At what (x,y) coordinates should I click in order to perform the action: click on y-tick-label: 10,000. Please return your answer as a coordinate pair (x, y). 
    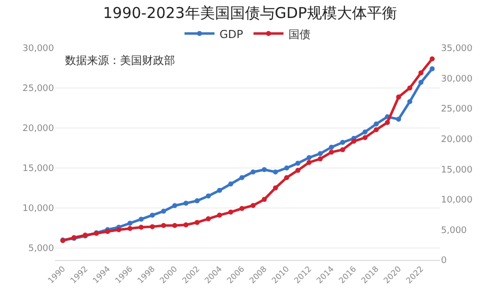
    Looking at the image, I should click on (38, 209).